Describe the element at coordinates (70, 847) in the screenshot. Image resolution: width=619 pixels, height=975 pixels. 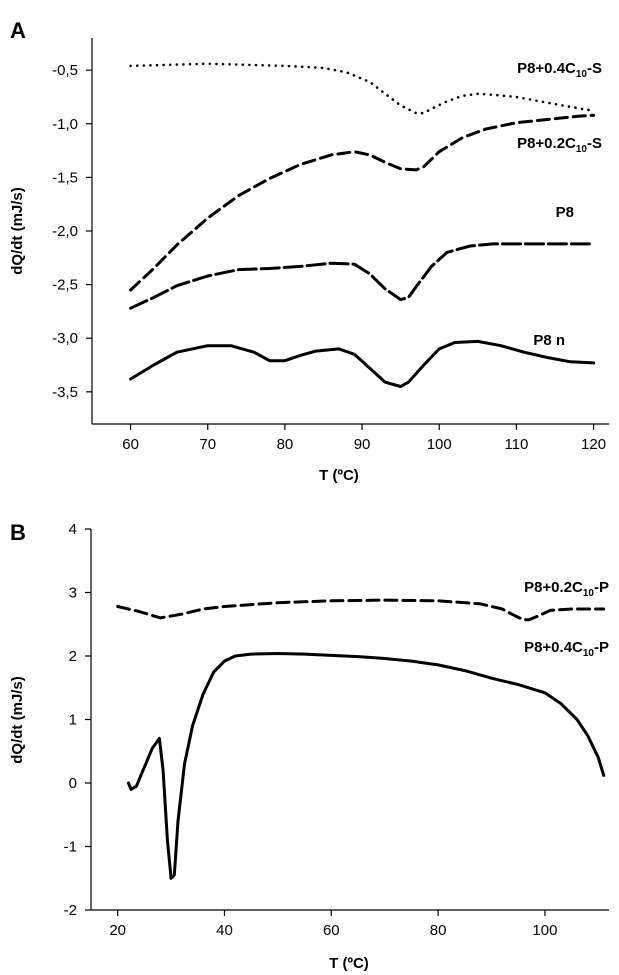
I see `panel-b-y-tick-label: -1` at that location.